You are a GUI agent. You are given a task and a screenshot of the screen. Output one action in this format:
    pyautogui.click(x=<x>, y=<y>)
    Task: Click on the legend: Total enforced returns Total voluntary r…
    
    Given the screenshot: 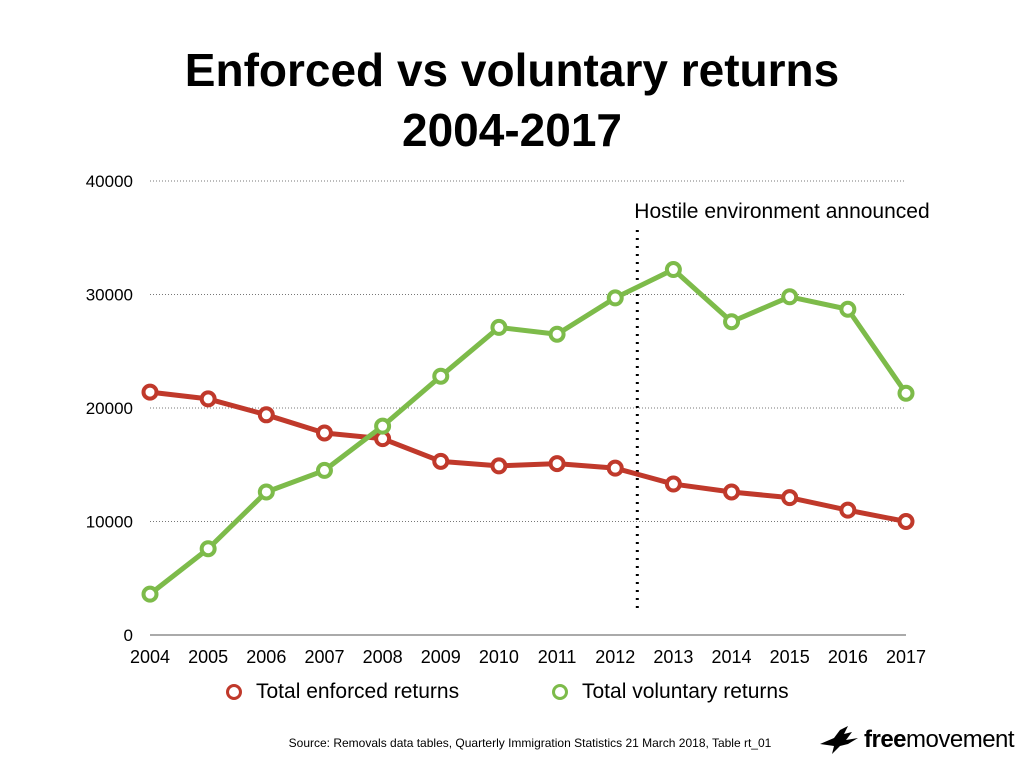 What is the action you would take?
    pyautogui.click(x=512, y=694)
    